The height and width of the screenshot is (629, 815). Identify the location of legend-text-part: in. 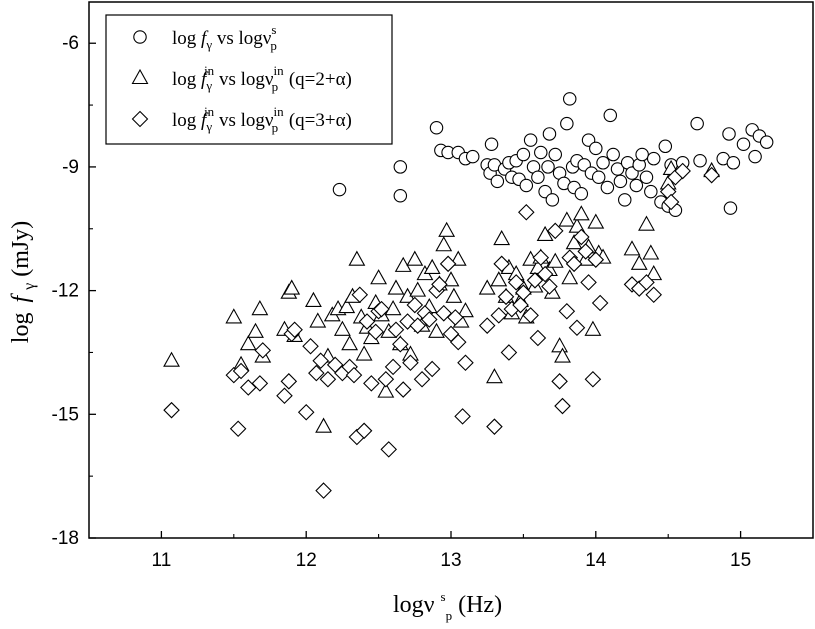
(278, 70).